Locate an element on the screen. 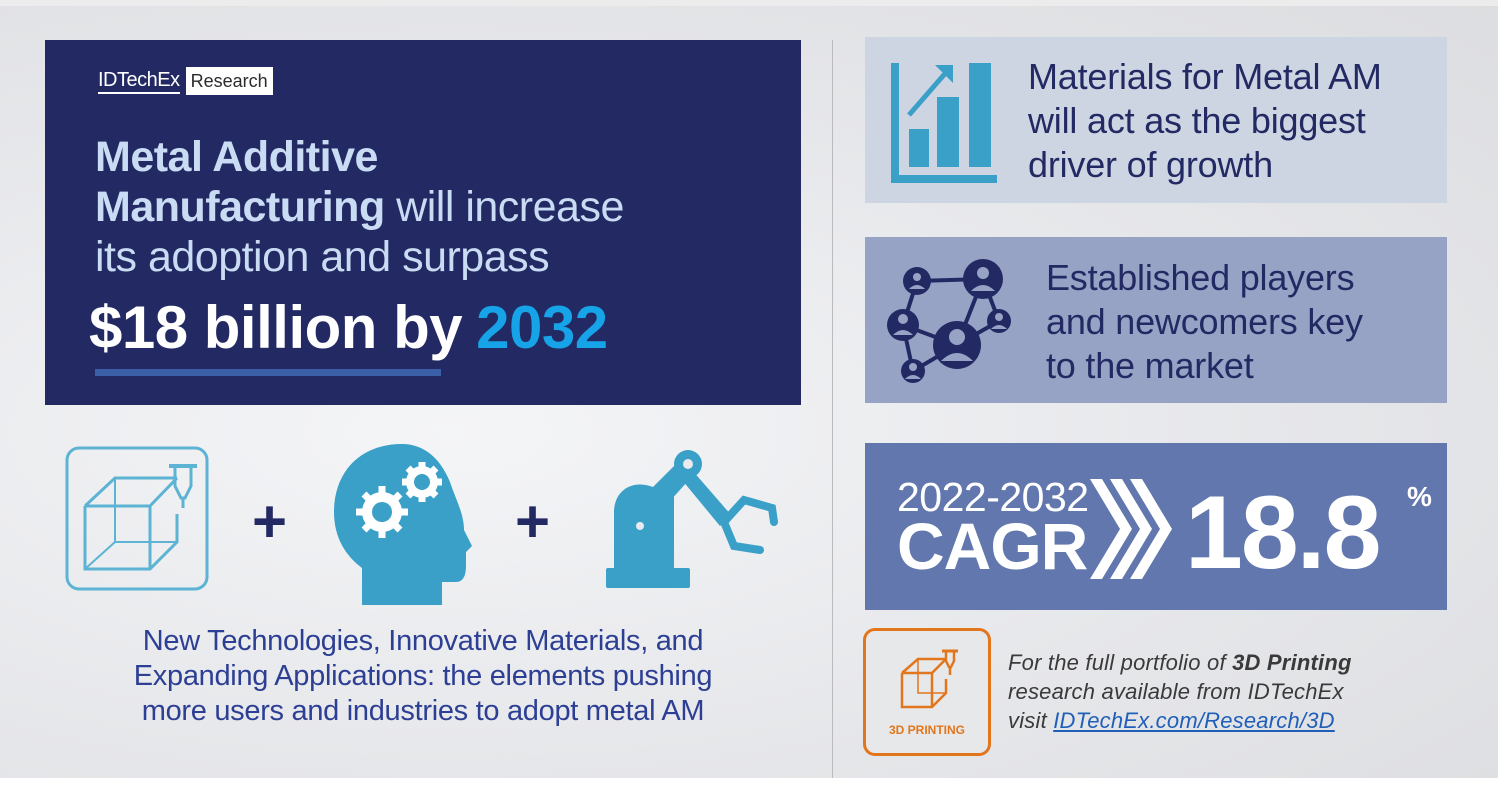 The image size is (1498, 785). market-value: $18 billion by is located at coordinates (276, 327).